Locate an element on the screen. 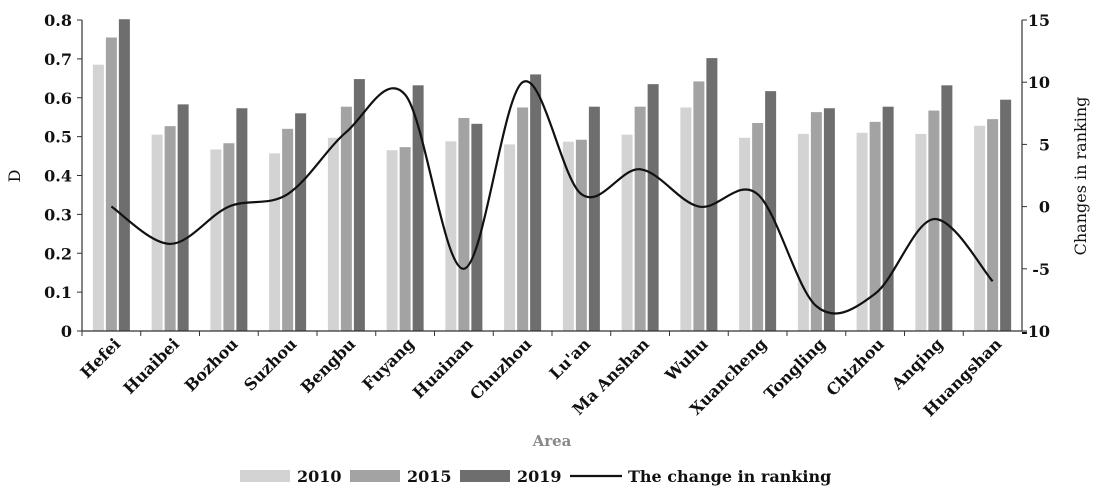  bar-2010-chizhou is located at coordinates (862, 231).